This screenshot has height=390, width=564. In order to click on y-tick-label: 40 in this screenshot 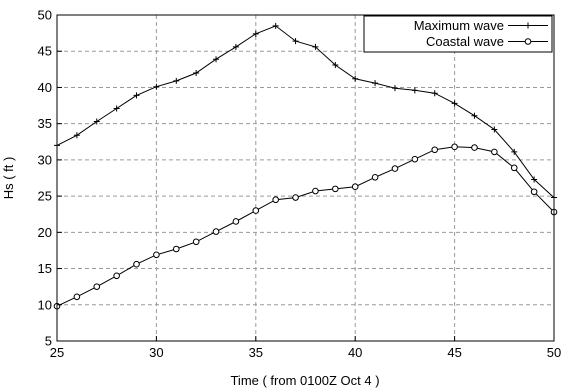, I will do `click(45, 87)`.